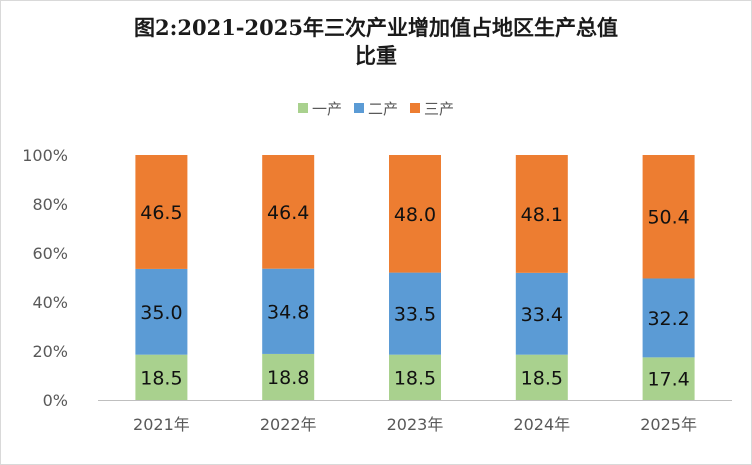 This screenshot has width=752, height=465. What do you see at coordinates (45, 155) in the screenshot?
I see `y-tick-label: 100%` at bounding box center [45, 155].